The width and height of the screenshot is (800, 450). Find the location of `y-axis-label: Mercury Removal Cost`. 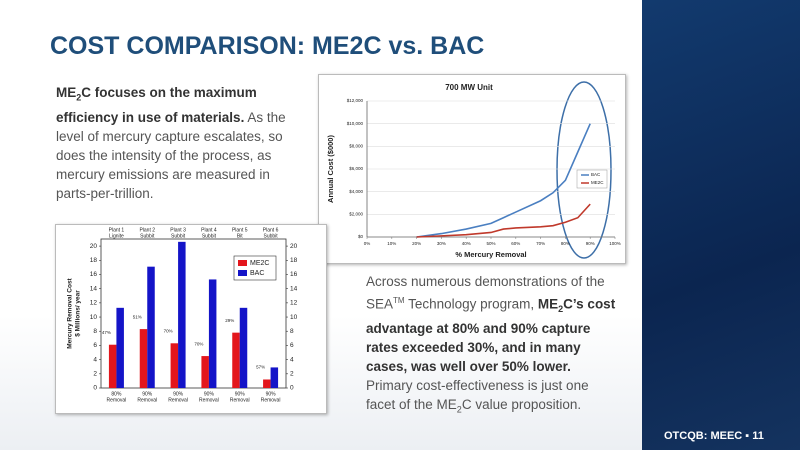

y-axis-label: Mercury Removal Cost is located at coordinates (70, 312).